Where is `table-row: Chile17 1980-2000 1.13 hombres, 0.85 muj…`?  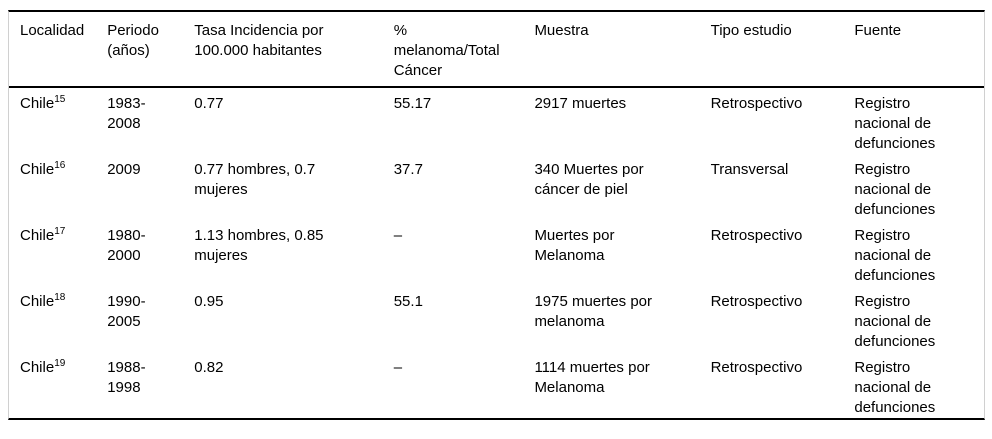 table-row: Chile17 1980-2000 1.13 hombres, 0.85 muj… is located at coordinates (496, 253).